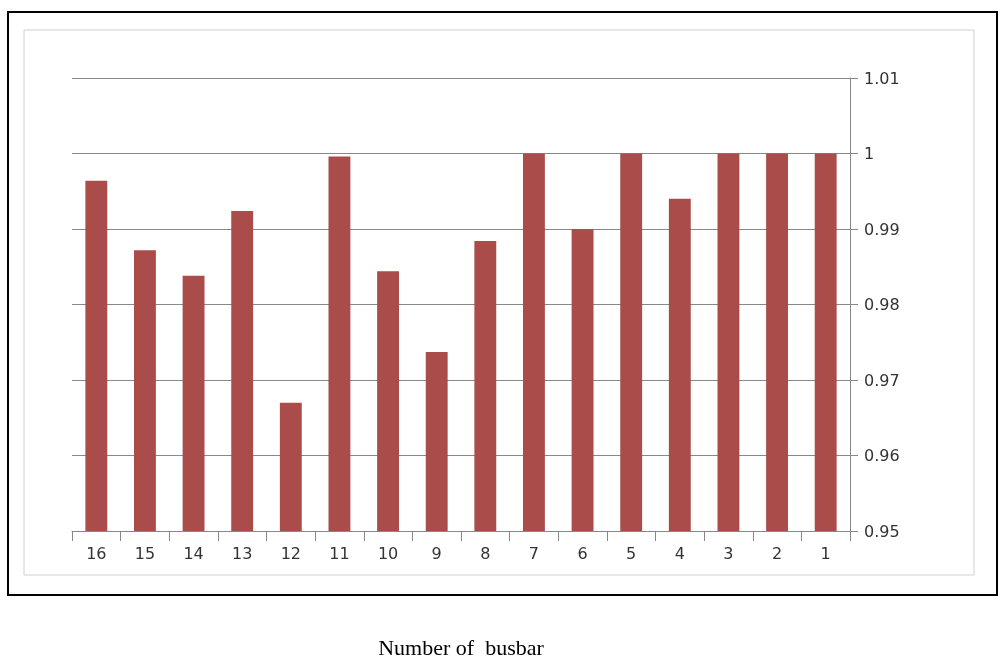 Image resolution: width=1005 pixels, height=663 pixels. What do you see at coordinates (582, 553) in the screenshot?
I see `x-tick-label: 6` at bounding box center [582, 553].